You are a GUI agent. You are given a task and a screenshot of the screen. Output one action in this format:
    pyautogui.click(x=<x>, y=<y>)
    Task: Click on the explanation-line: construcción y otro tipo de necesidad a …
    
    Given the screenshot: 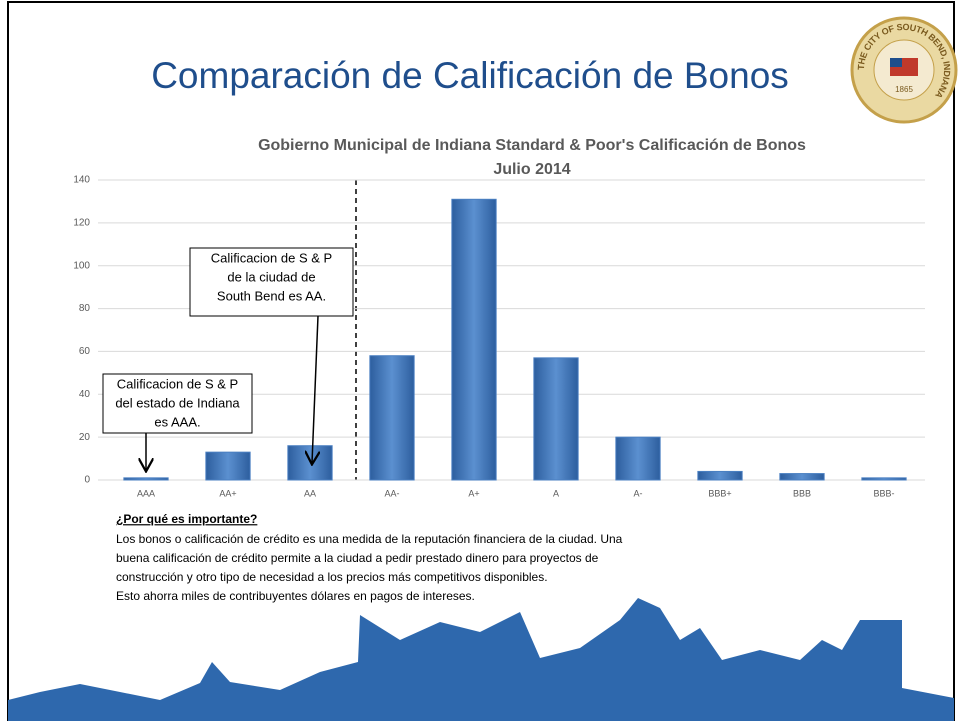 What is the action you would take?
    pyautogui.click(x=332, y=577)
    